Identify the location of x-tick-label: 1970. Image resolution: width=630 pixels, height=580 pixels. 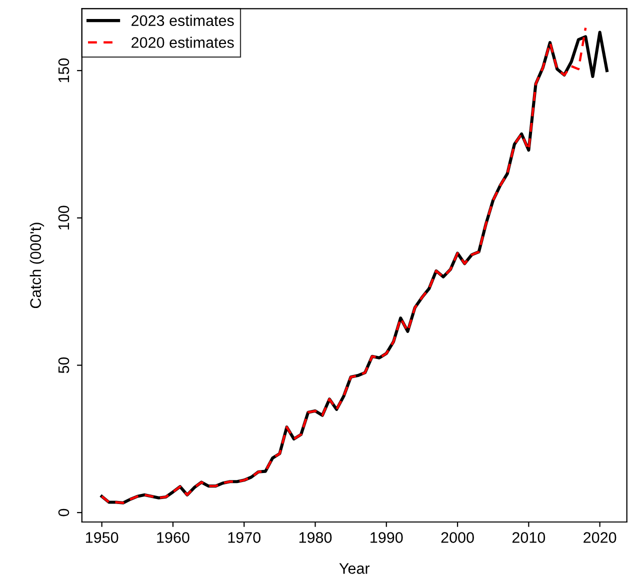
(244, 537).